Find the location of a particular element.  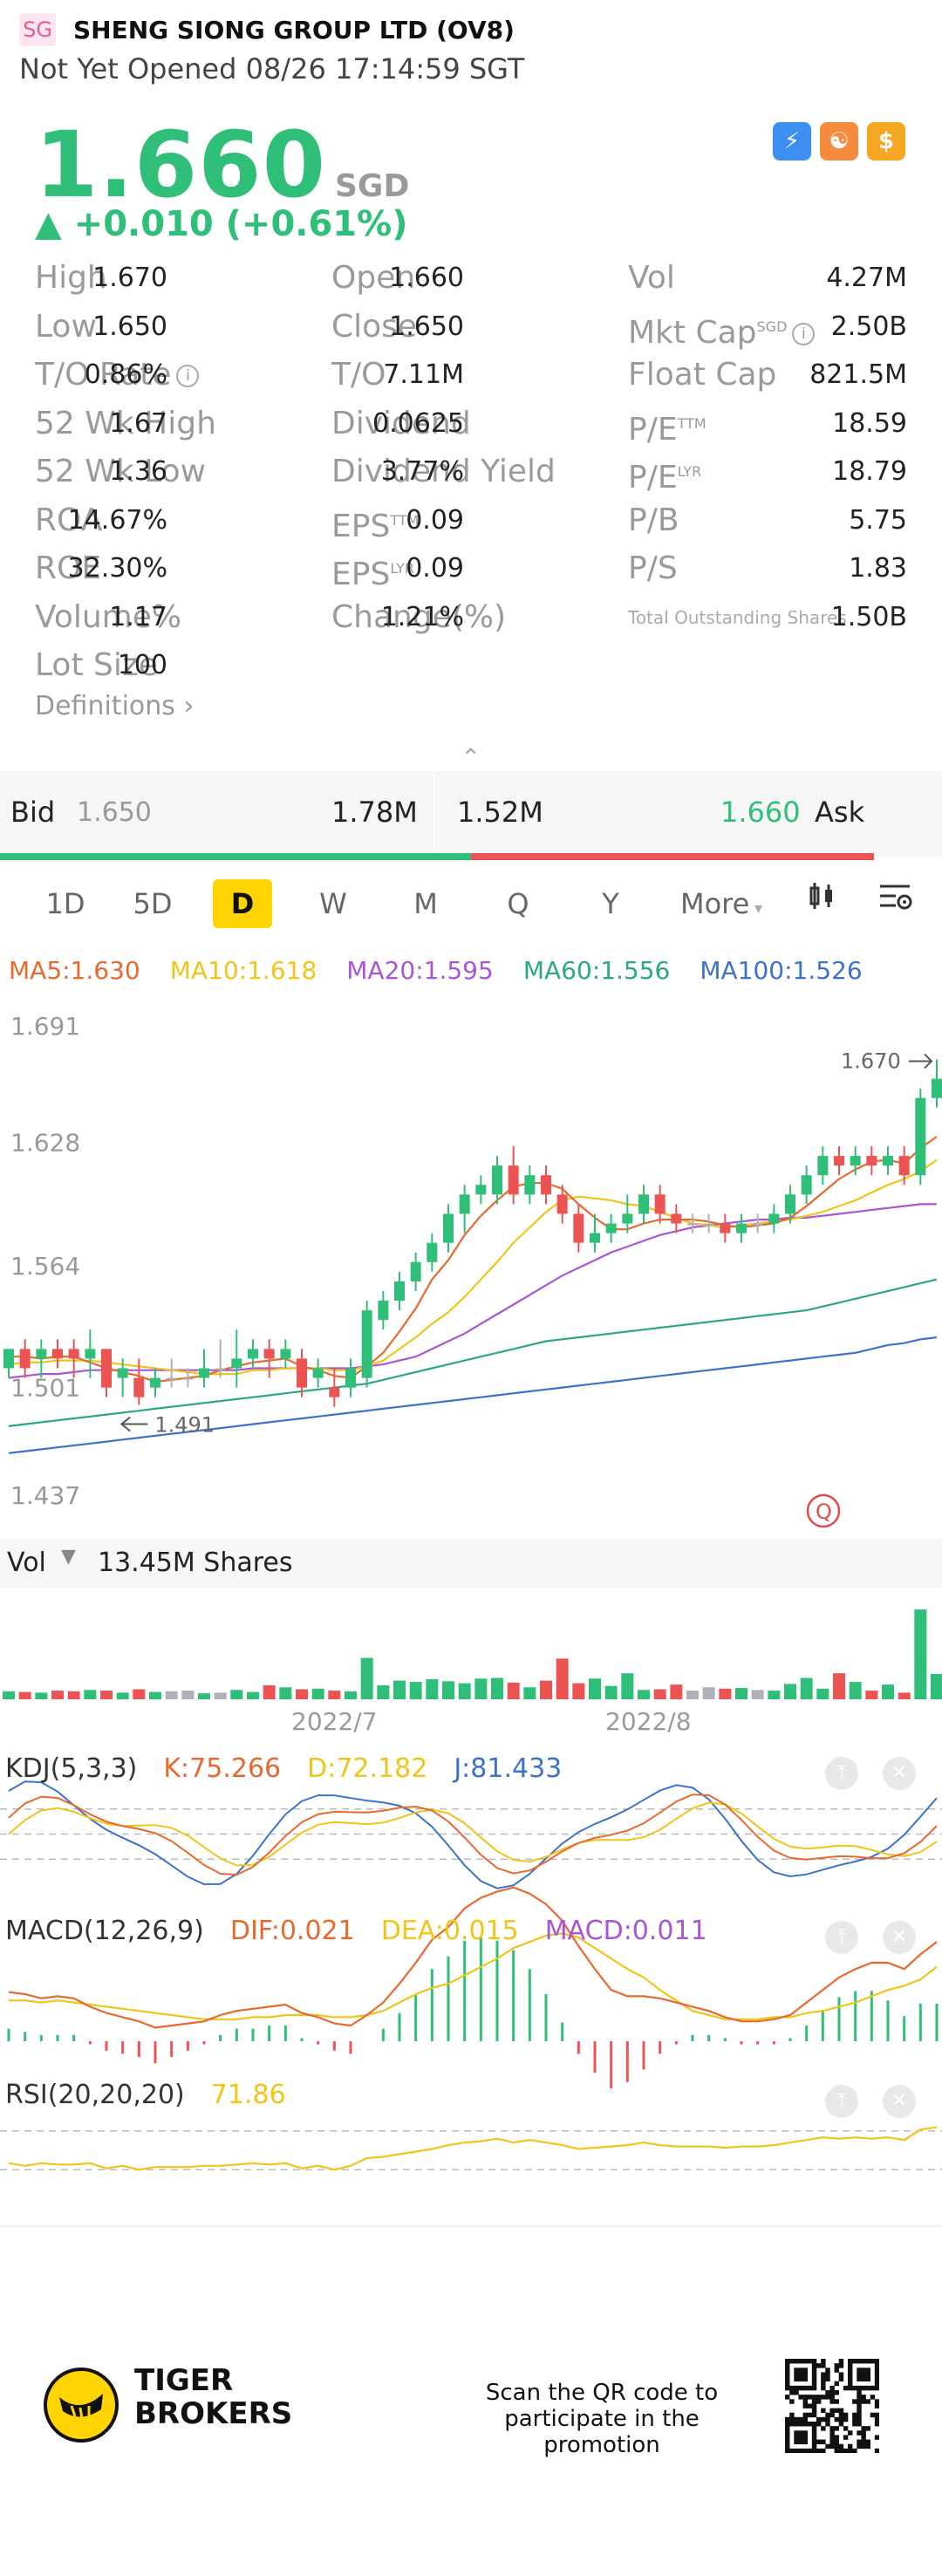

header-icons: ⚡ ☯ $ is located at coordinates (839, 141).